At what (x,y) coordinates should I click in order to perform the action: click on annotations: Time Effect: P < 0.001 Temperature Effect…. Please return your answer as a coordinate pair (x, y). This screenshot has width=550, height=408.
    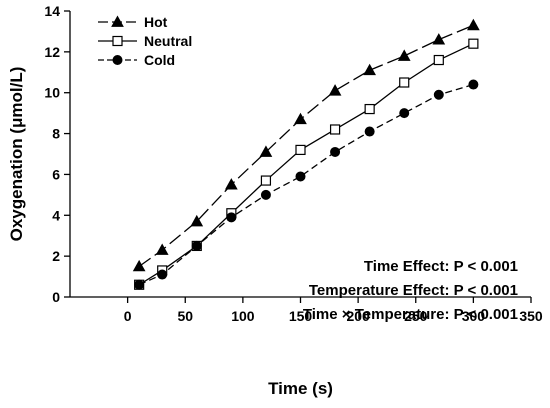
    Looking at the image, I should click on (410, 290).